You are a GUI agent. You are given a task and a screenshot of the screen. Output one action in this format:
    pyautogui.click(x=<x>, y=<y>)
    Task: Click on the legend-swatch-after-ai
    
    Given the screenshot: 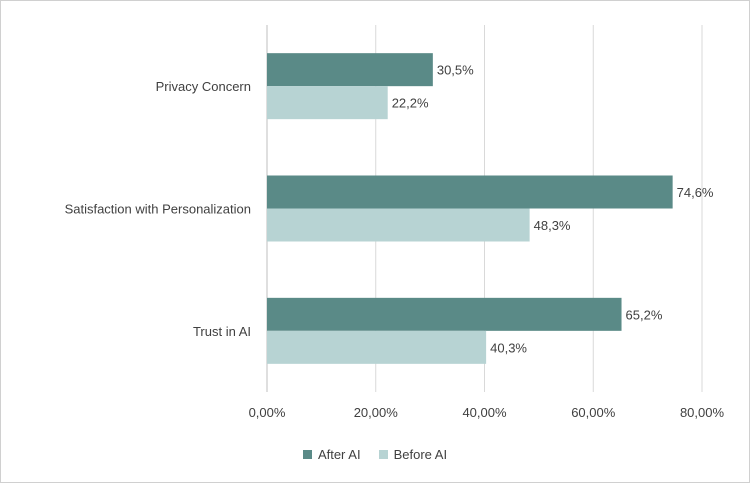 What is the action you would take?
    pyautogui.click(x=307, y=454)
    